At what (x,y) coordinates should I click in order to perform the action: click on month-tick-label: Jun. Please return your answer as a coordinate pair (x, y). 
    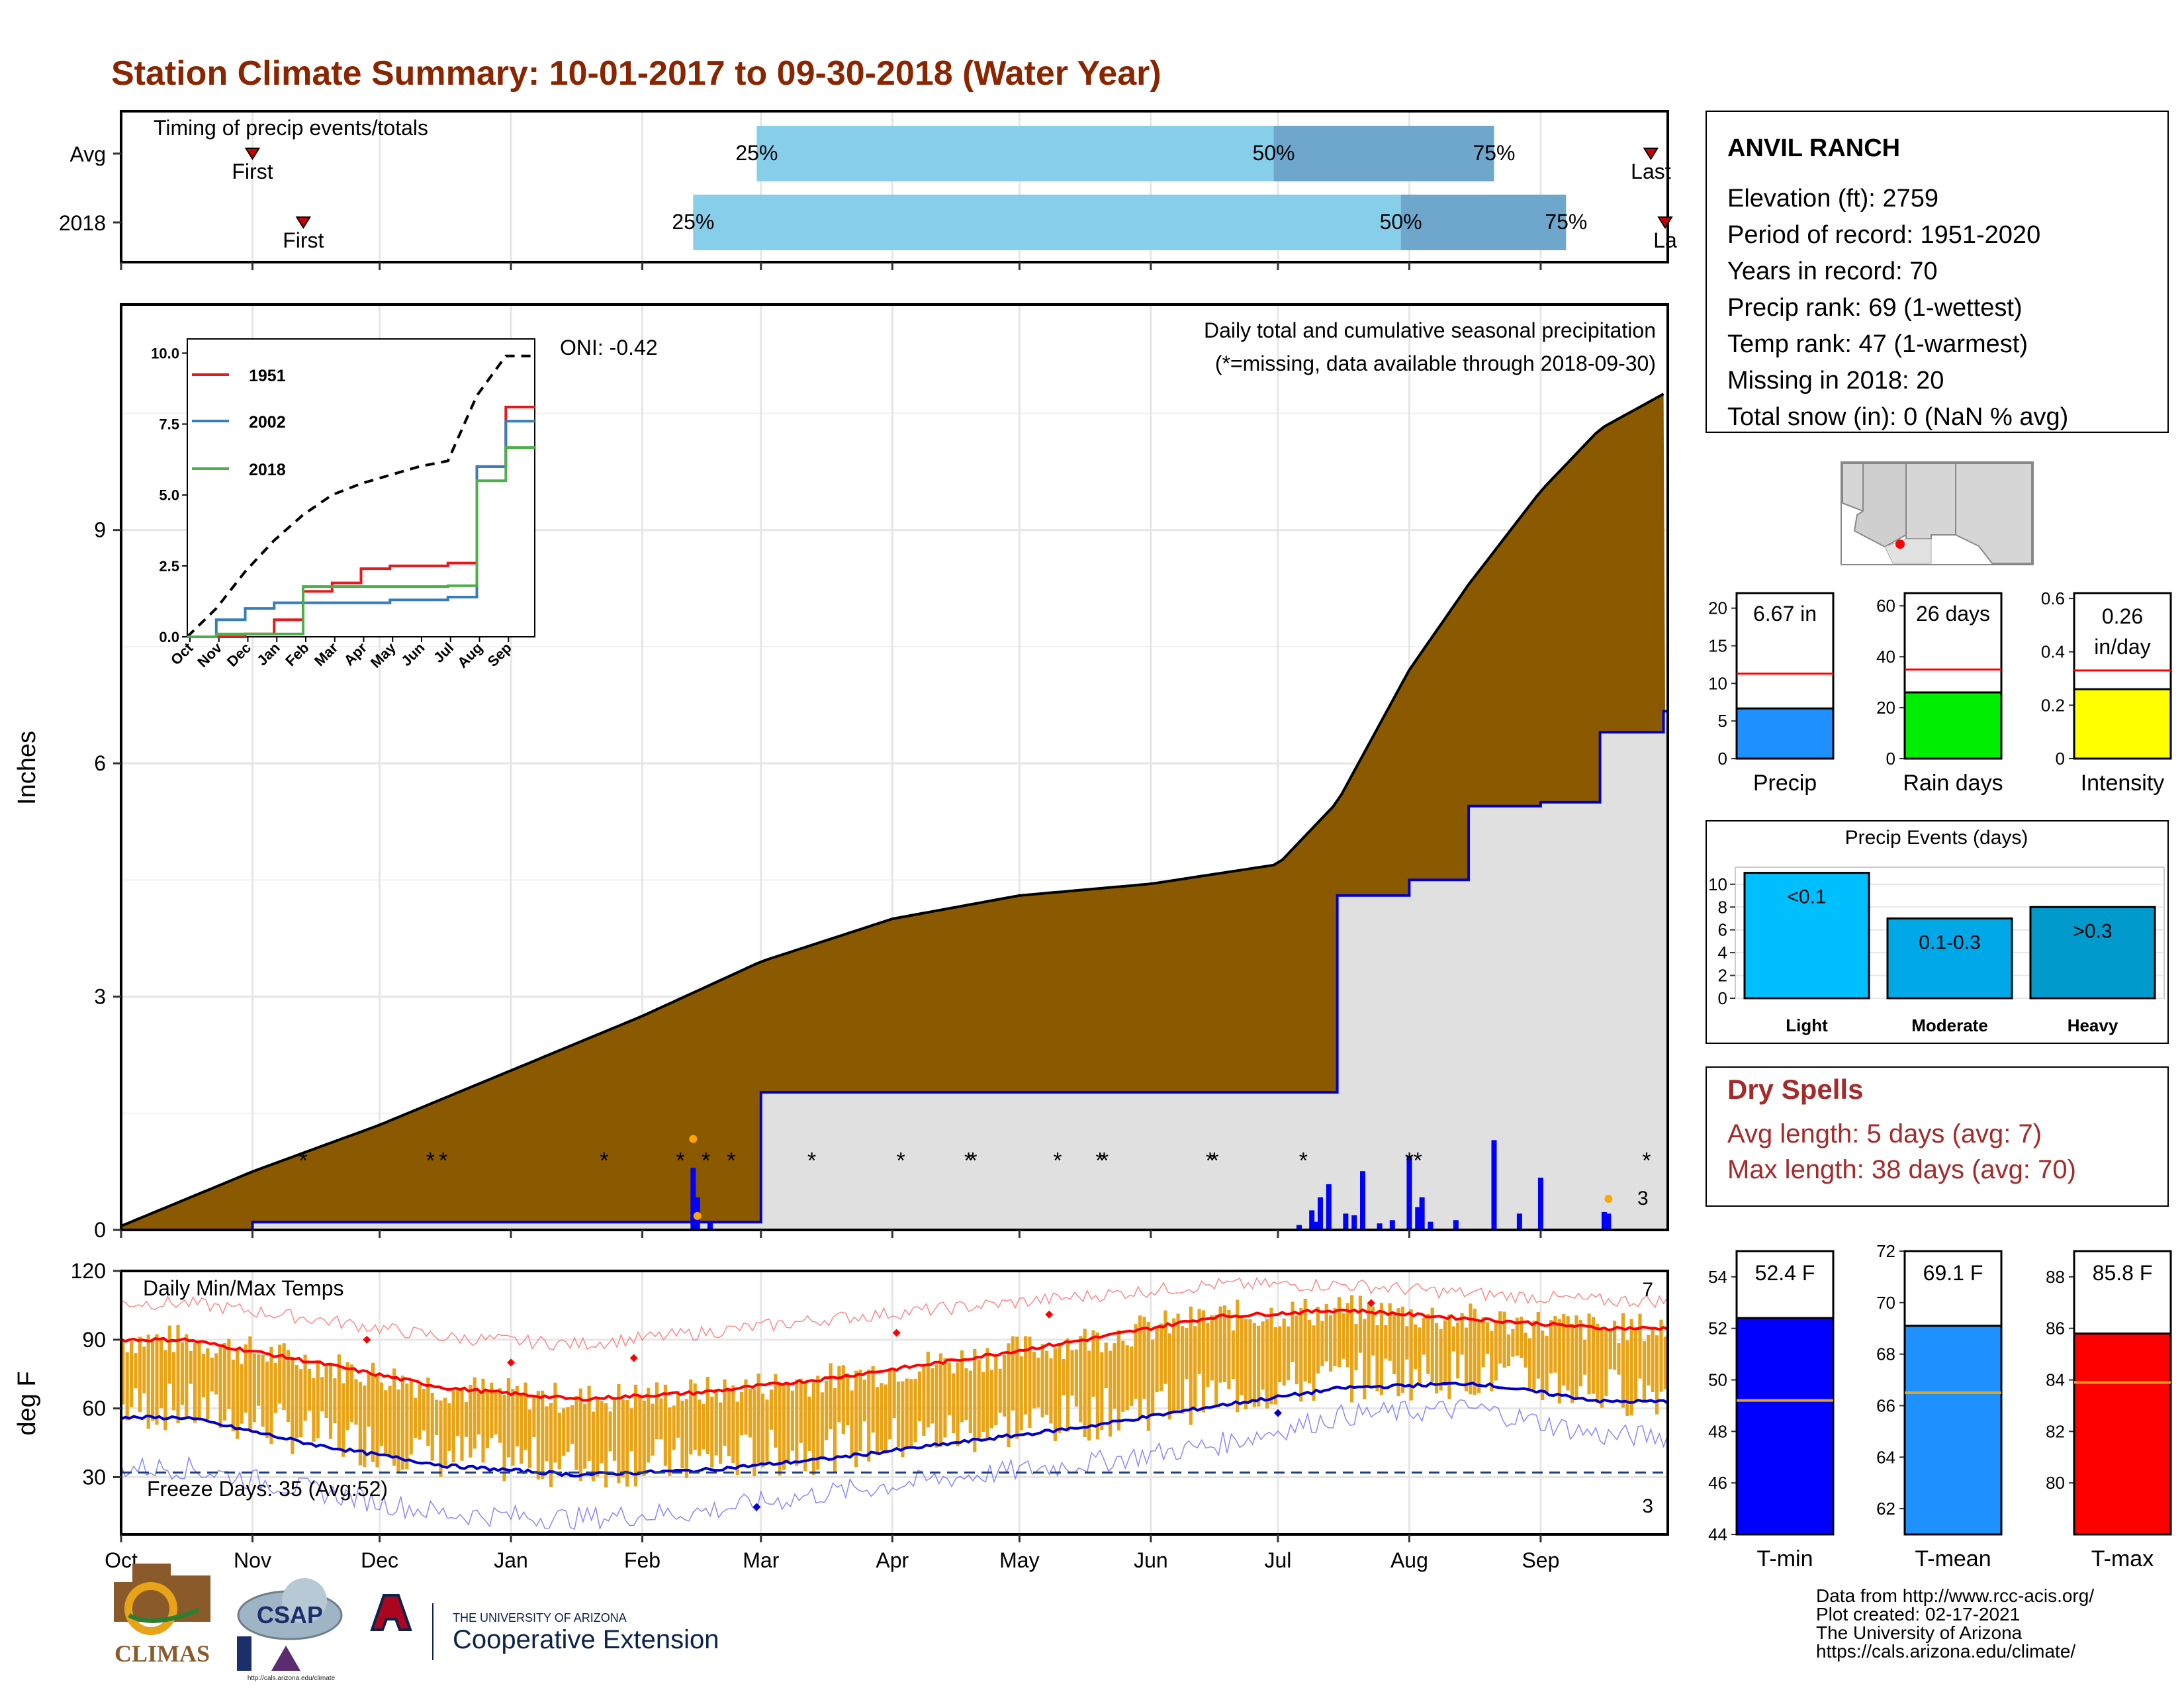
    Looking at the image, I should click on (1151, 1560).